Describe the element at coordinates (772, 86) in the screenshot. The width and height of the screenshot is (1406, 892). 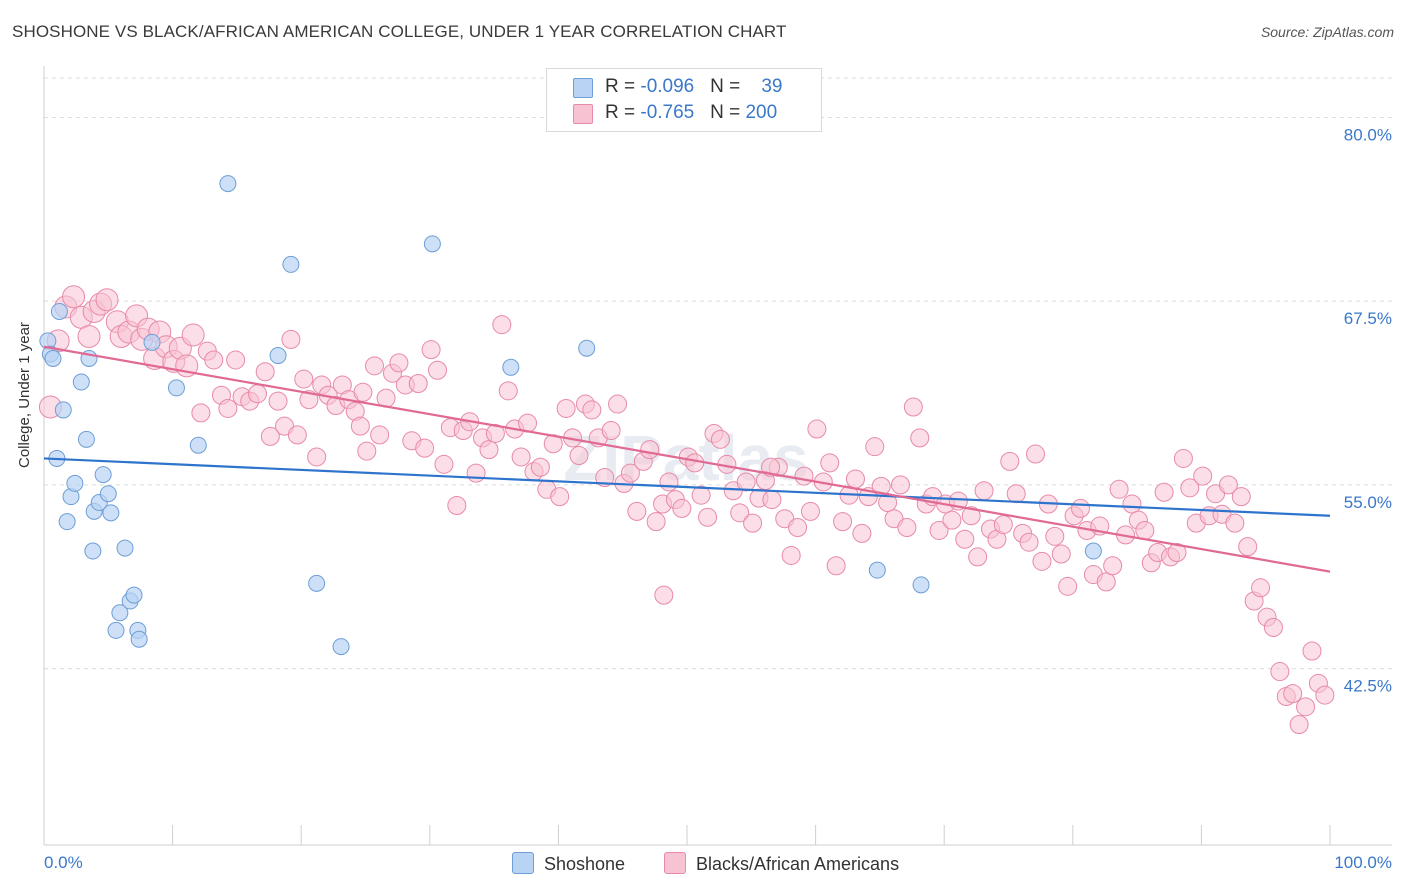
I see `n-value-shoshone: 39` at that location.